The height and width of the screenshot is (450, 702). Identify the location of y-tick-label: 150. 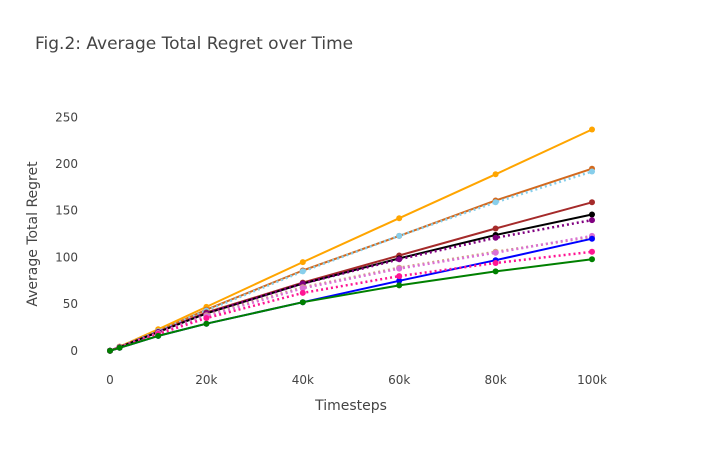
(66, 211).